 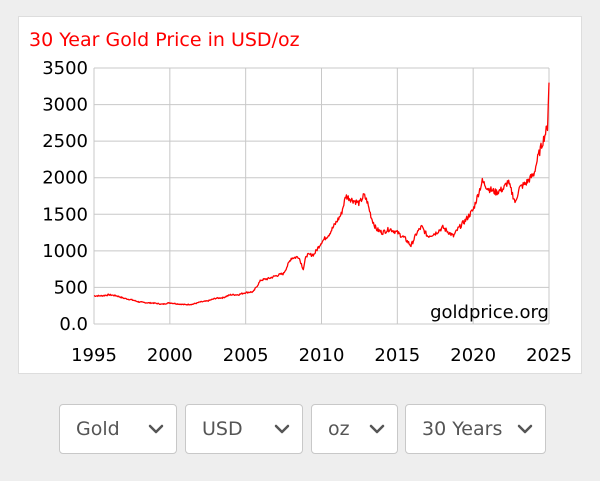 I want to click on period-select-value: 30 Years, so click(x=462, y=429).